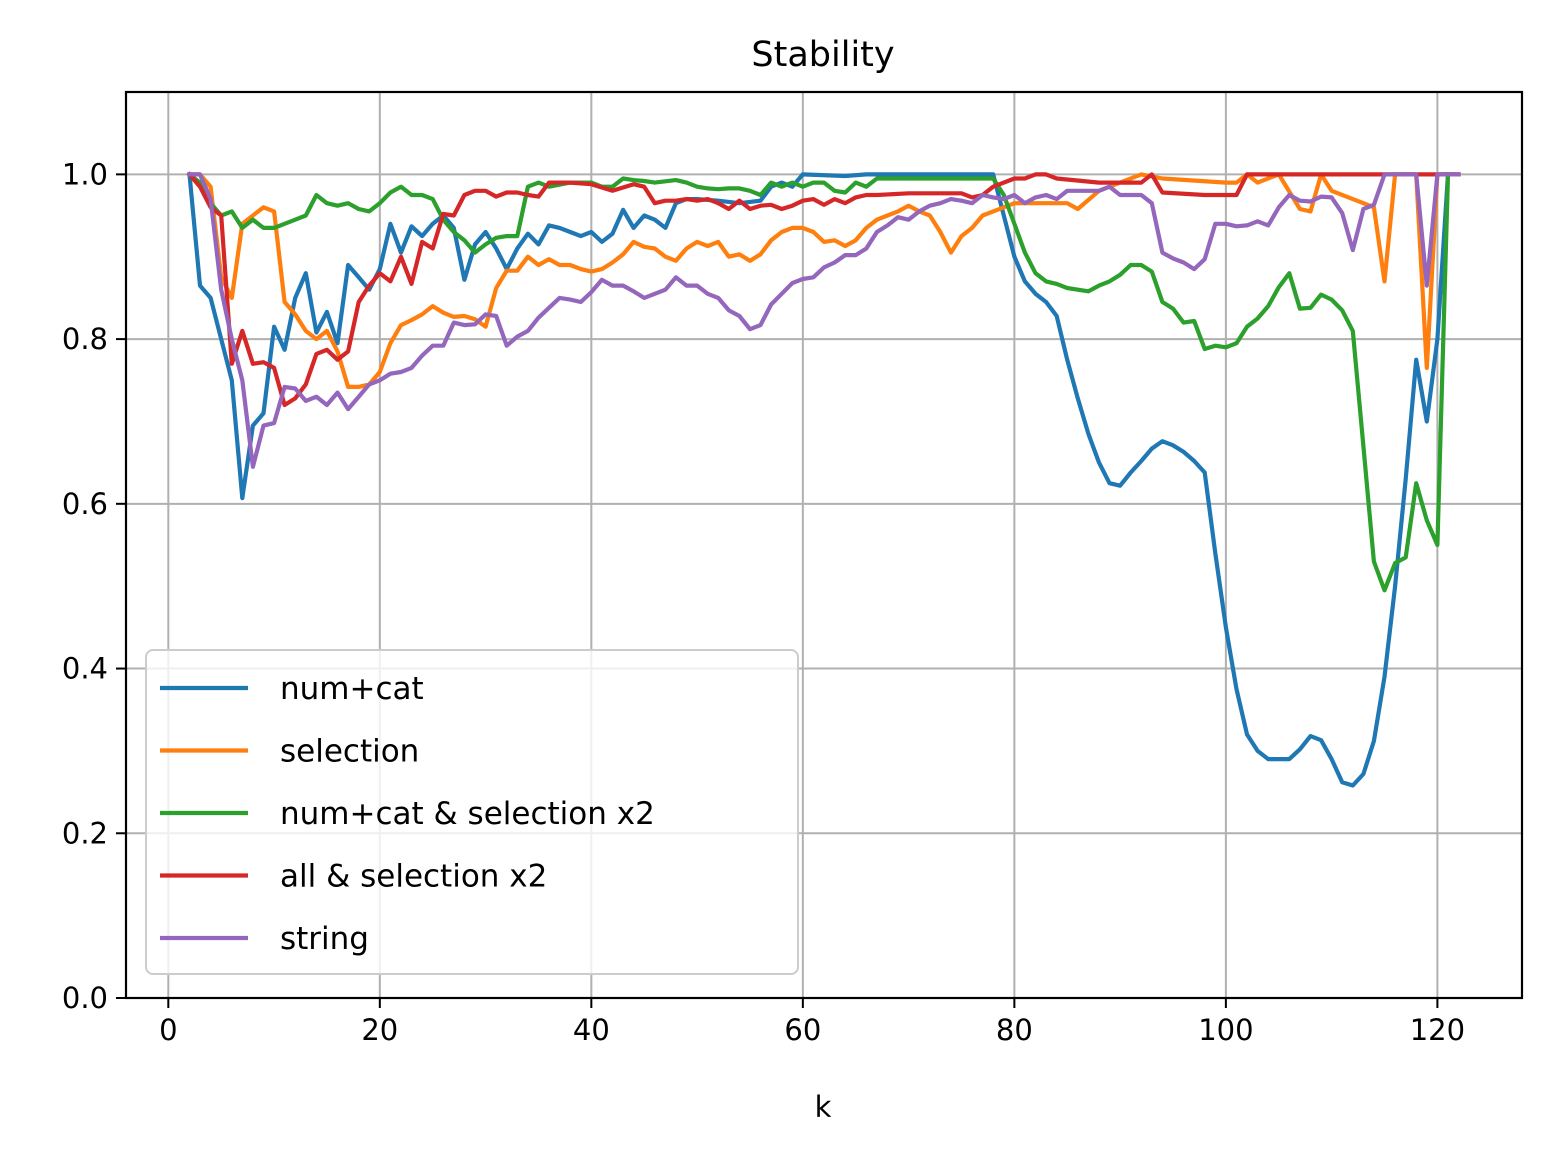 The height and width of the screenshot is (1158, 1550). I want to click on y-tick-label: 0.8, so click(85, 339).